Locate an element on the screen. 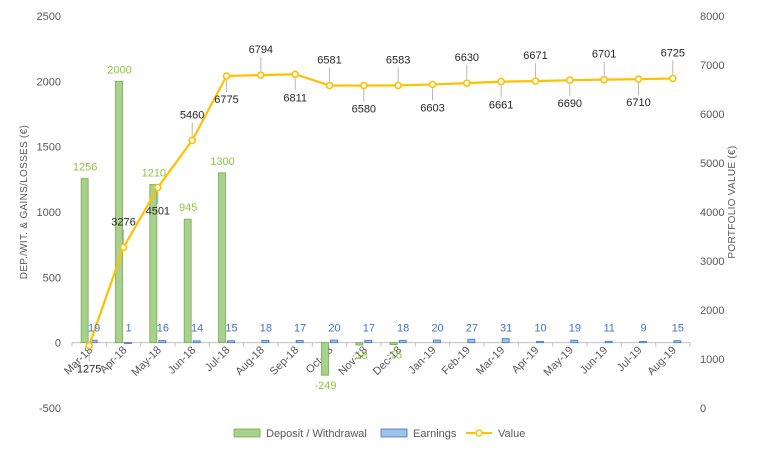 The width and height of the screenshot is (757, 460). earnings-label: 15 is located at coordinates (231, 329).